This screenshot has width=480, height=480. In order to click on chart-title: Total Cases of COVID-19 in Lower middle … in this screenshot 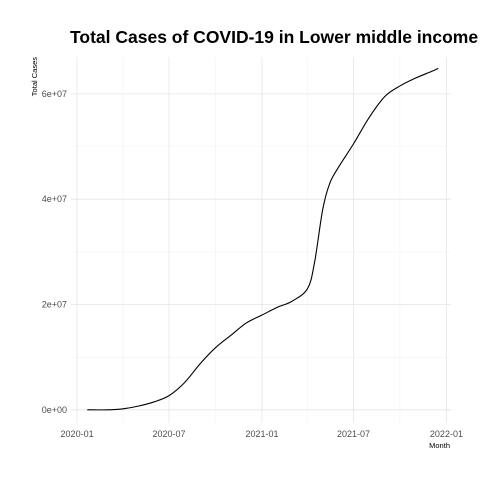, I will do `click(274, 37)`.